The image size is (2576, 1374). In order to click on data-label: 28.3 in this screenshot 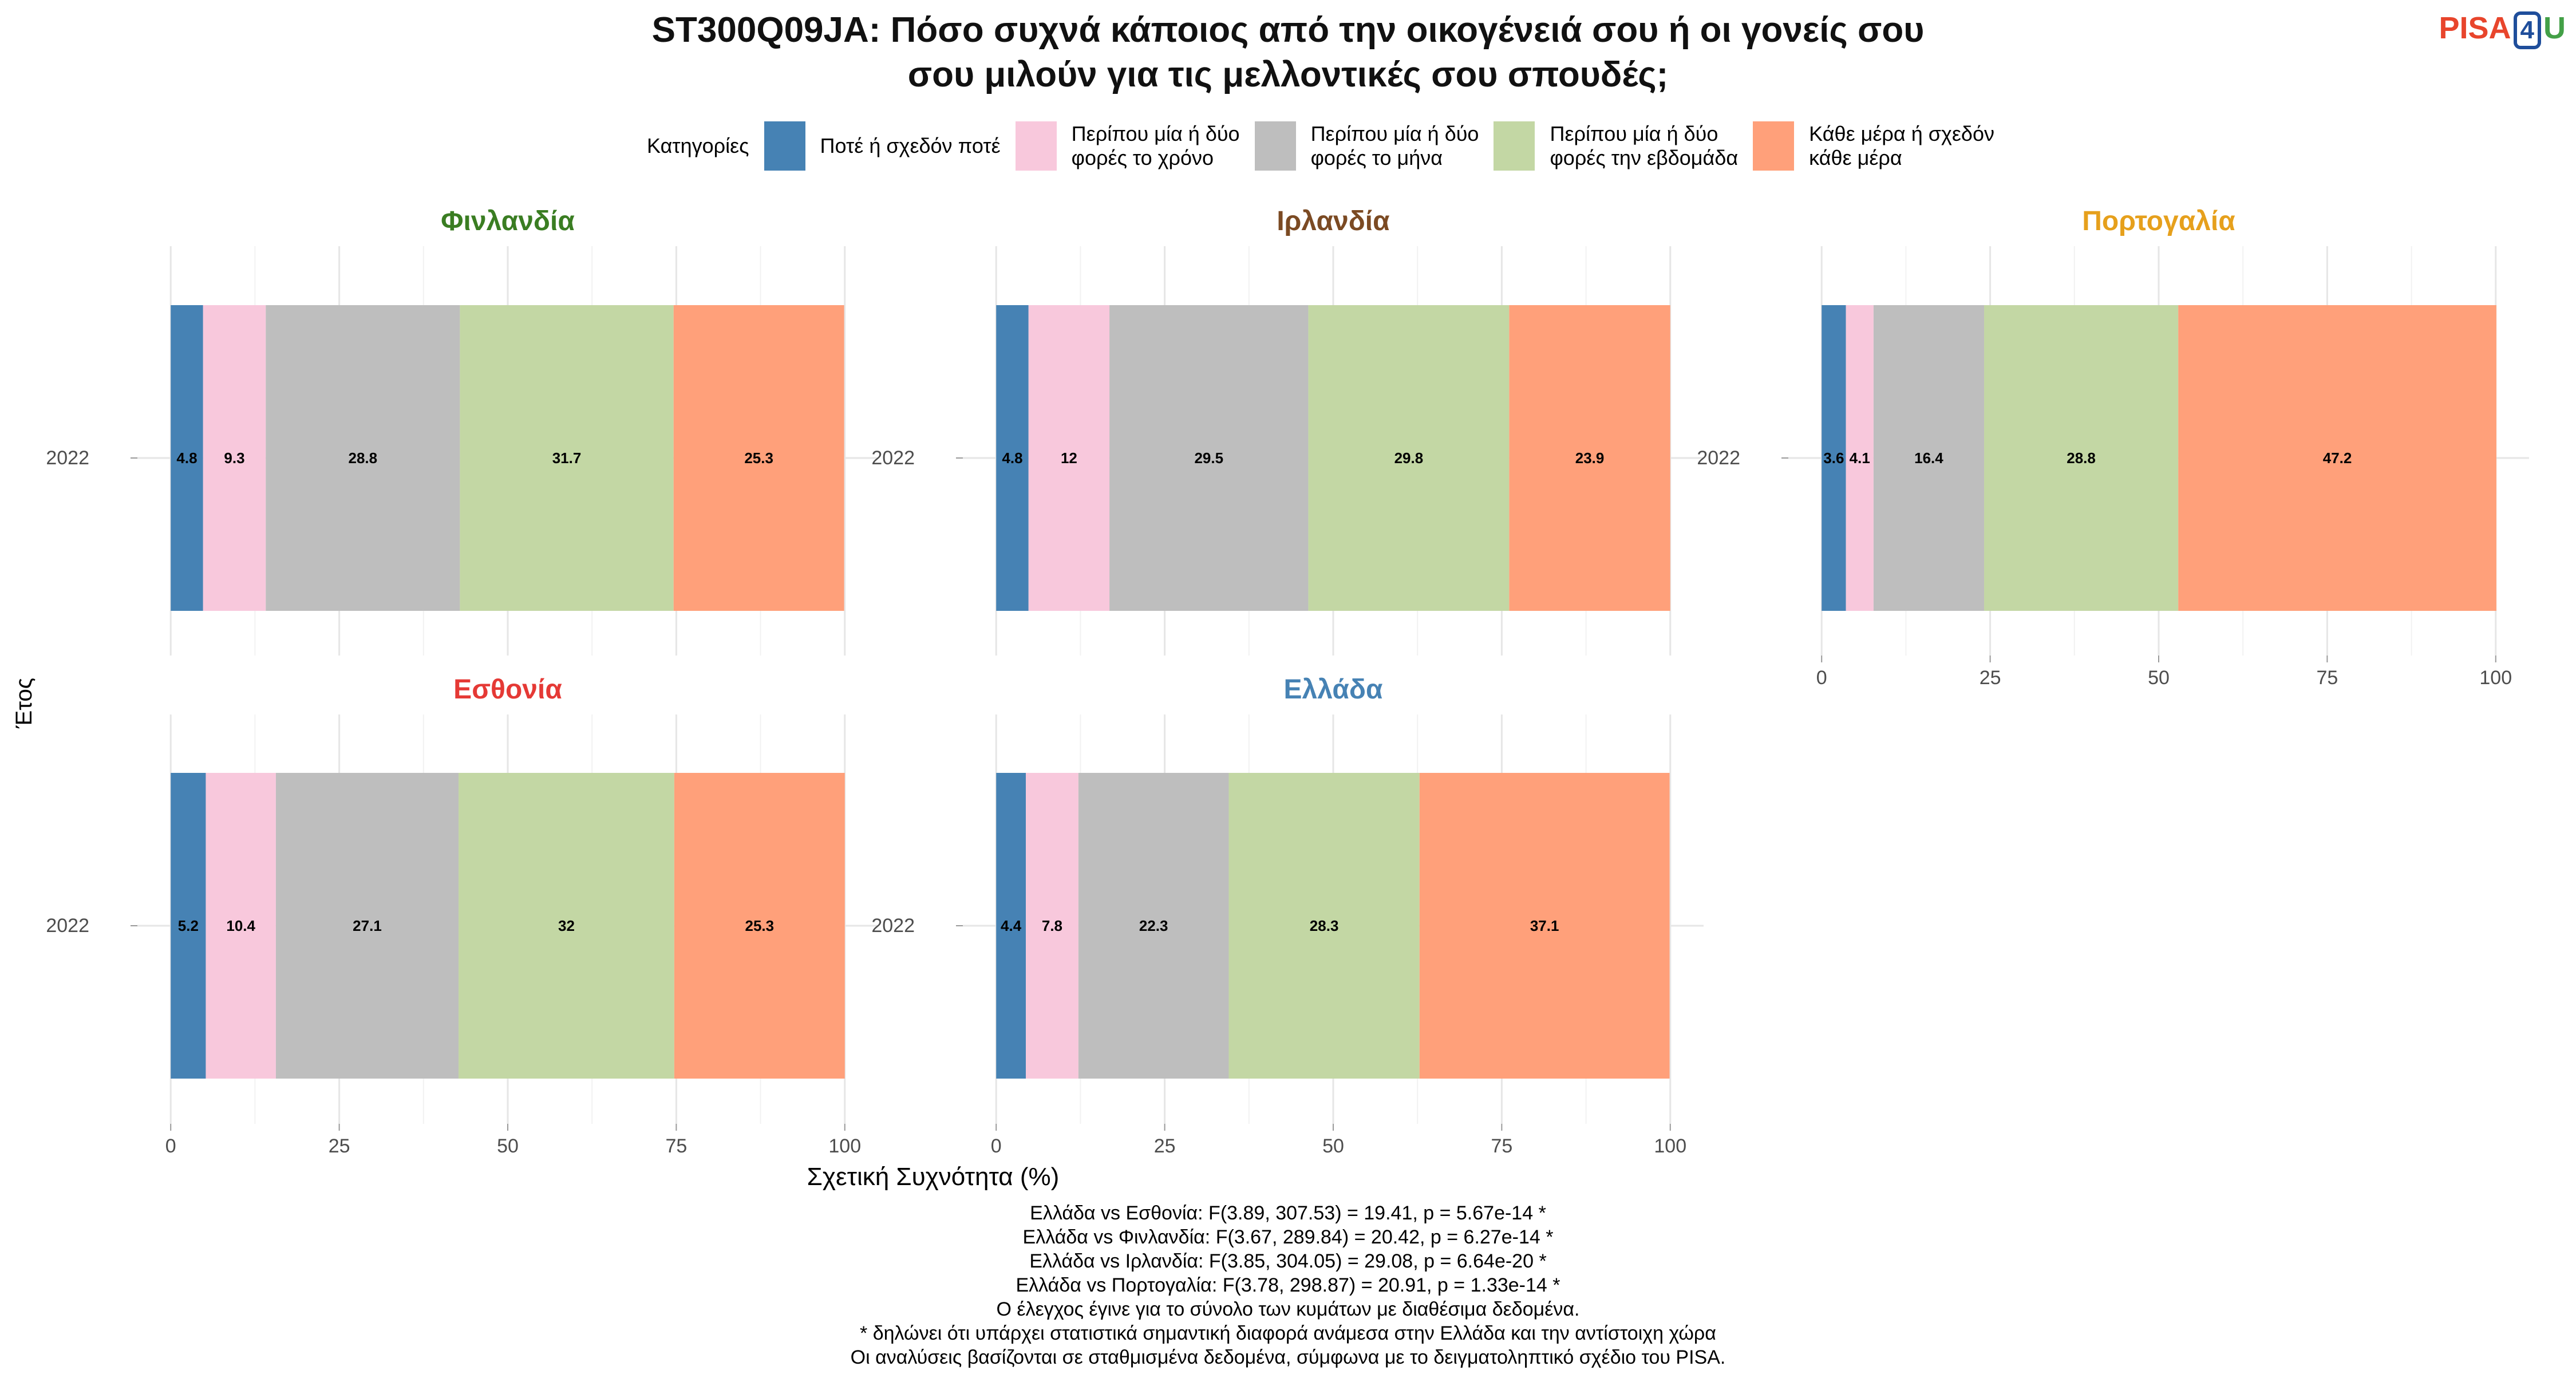, I will do `click(1324, 926)`.